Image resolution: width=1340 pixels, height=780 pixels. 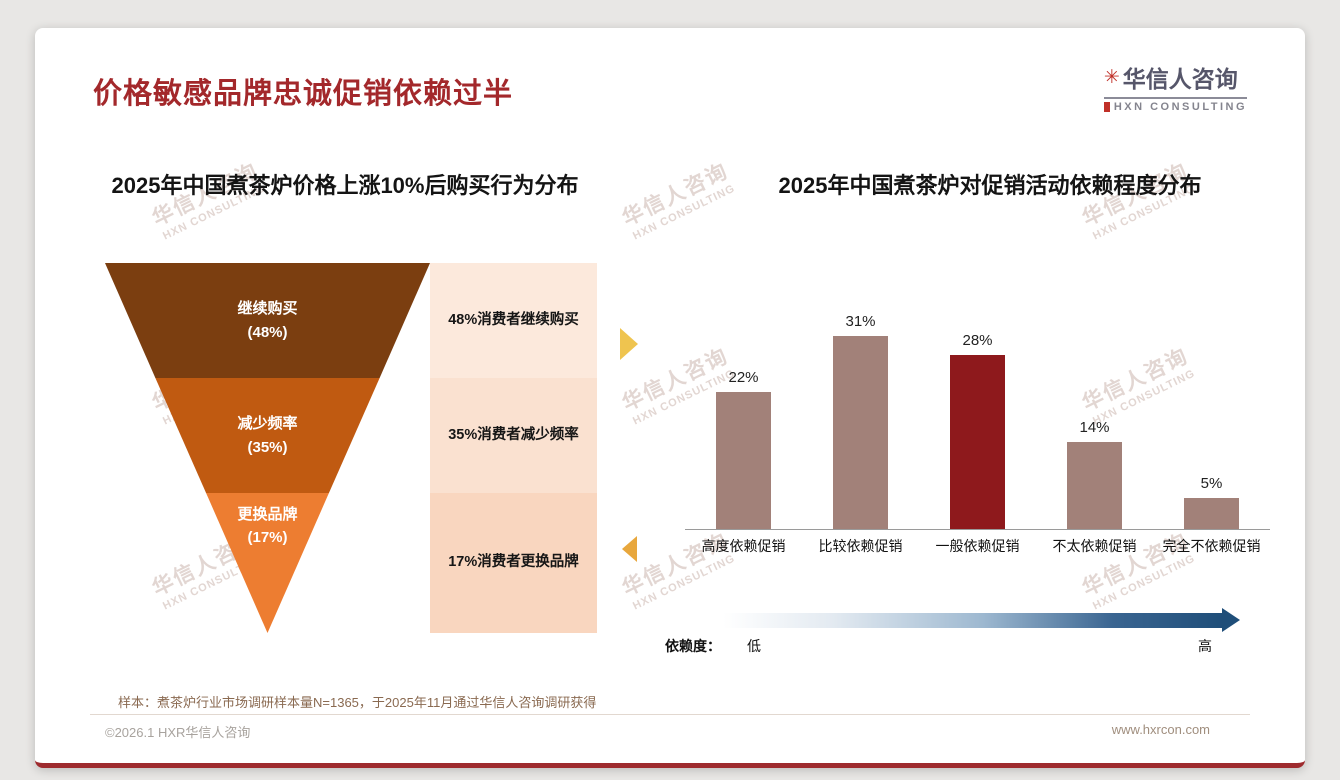 I want to click on funnel-stage-label: 减少频率, so click(x=267, y=424).